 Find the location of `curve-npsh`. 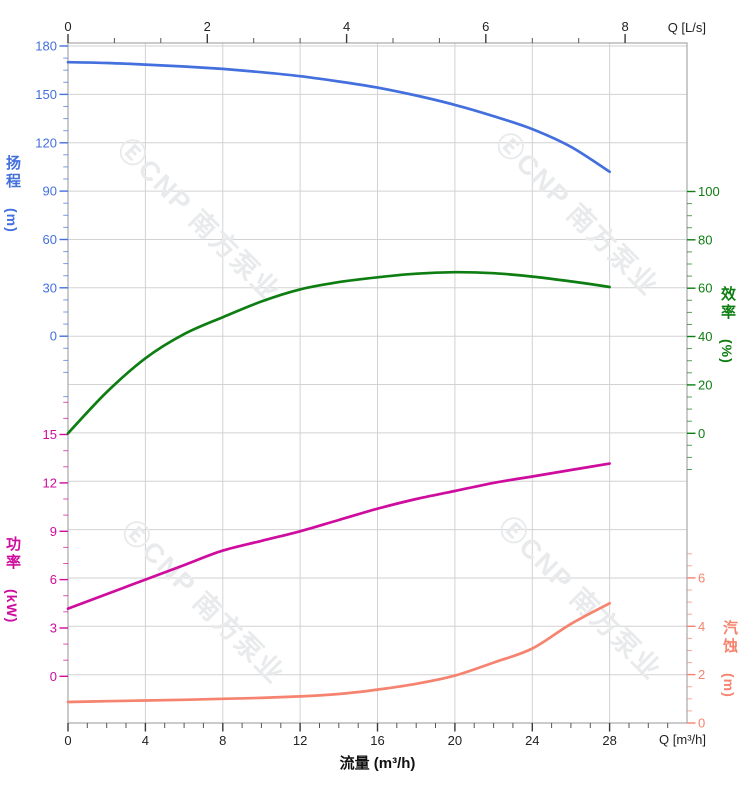

curve-npsh is located at coordinates (338, 652).